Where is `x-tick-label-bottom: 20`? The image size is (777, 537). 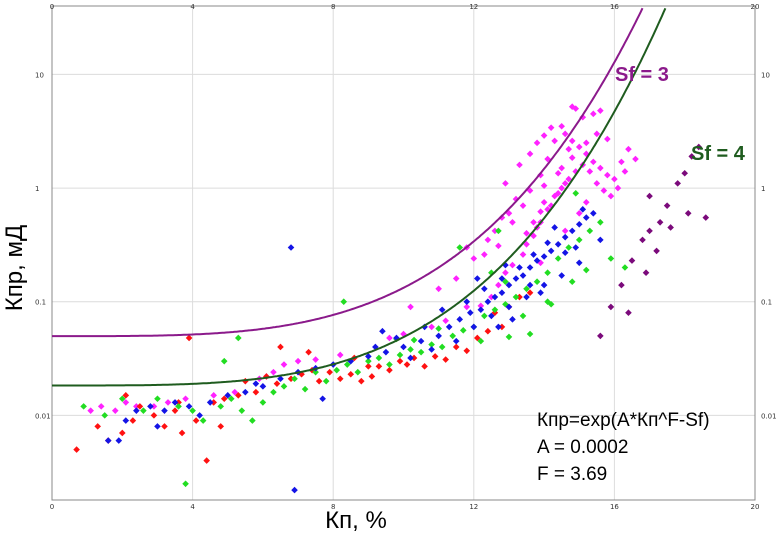 x-tick-label-bottom: 20 is located at coordinates (755, 507).